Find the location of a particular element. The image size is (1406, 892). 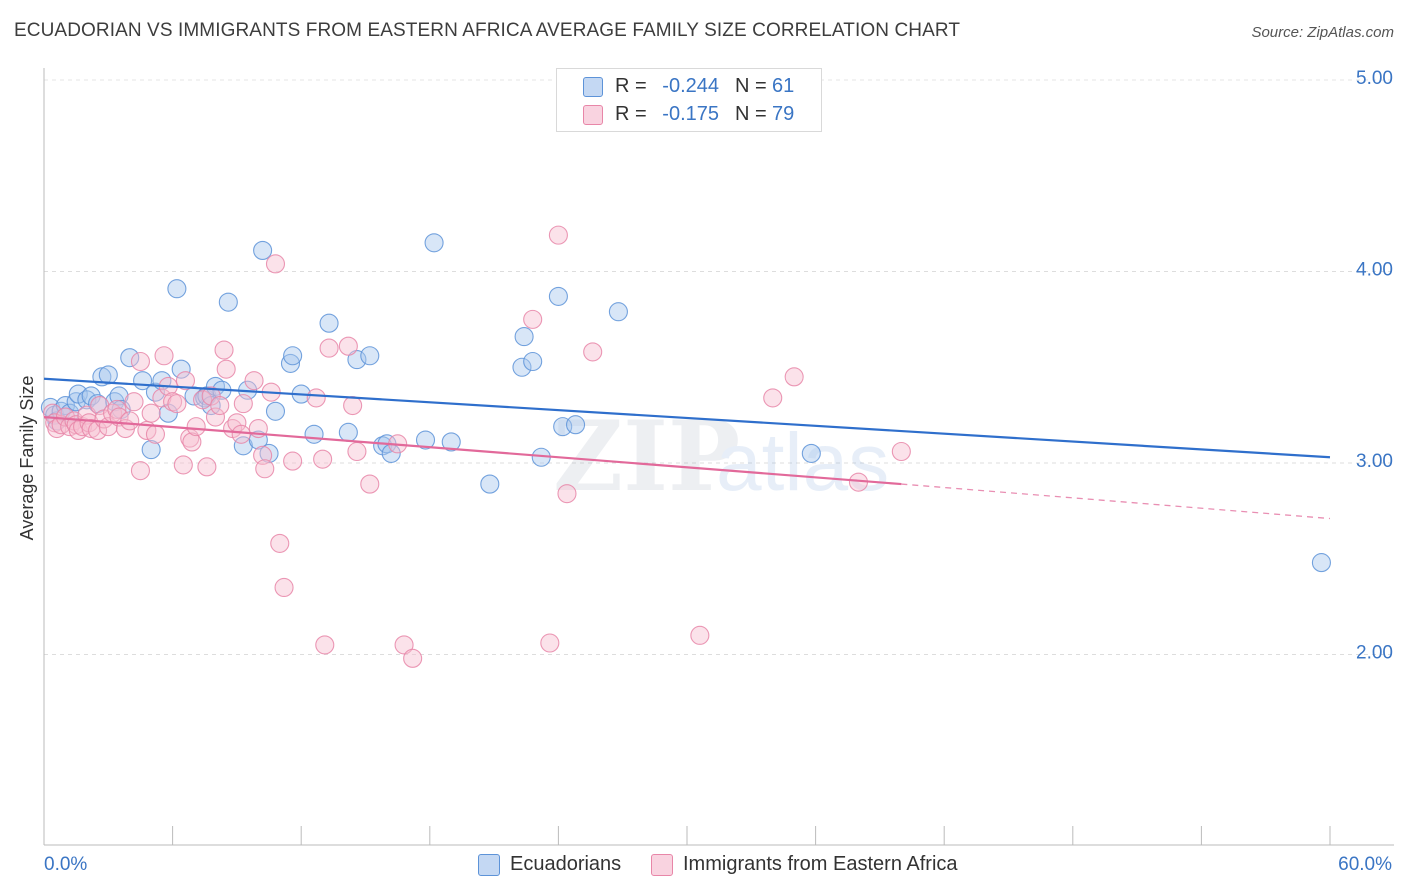

x-tick-label-max: 60.0% is located at coordinates (1365, 864).